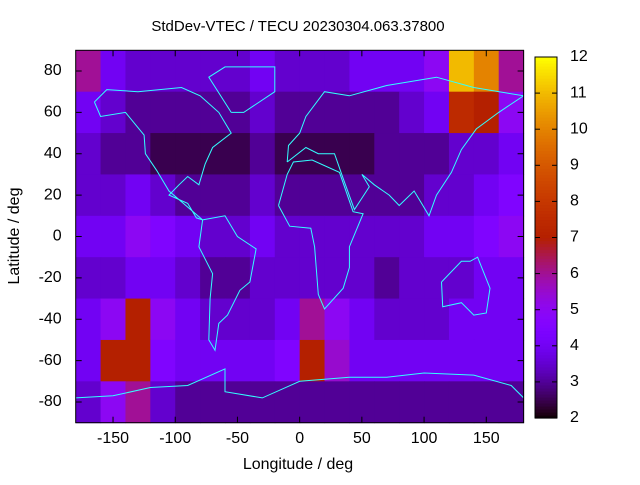 The width and height of the screenshot is (640, 485). Describe the element at coordinates (237, 438) in the screenshot. I see `x-tick-label: -50` at that location.